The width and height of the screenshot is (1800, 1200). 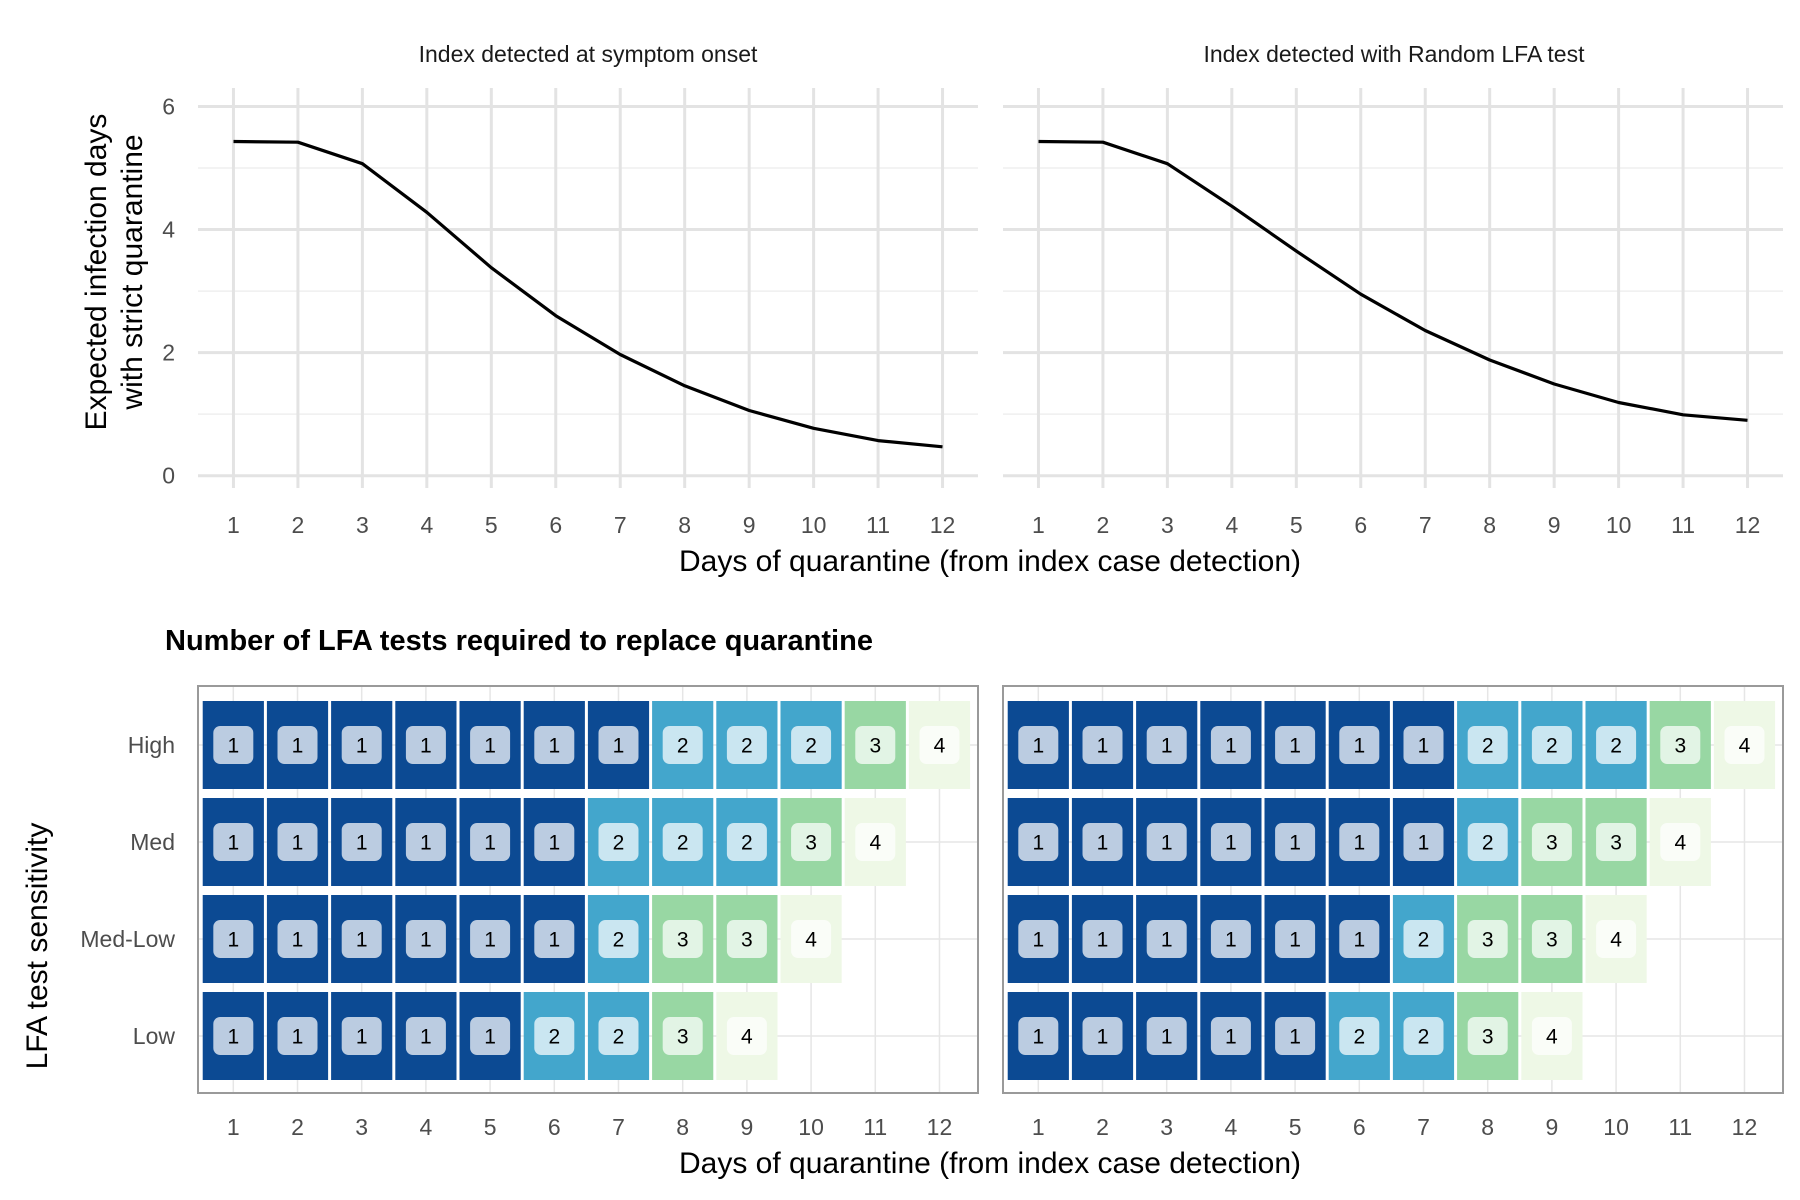 I want to click on heatmap-right-x-tick-label: 7, so click(x=1423, y=1127).